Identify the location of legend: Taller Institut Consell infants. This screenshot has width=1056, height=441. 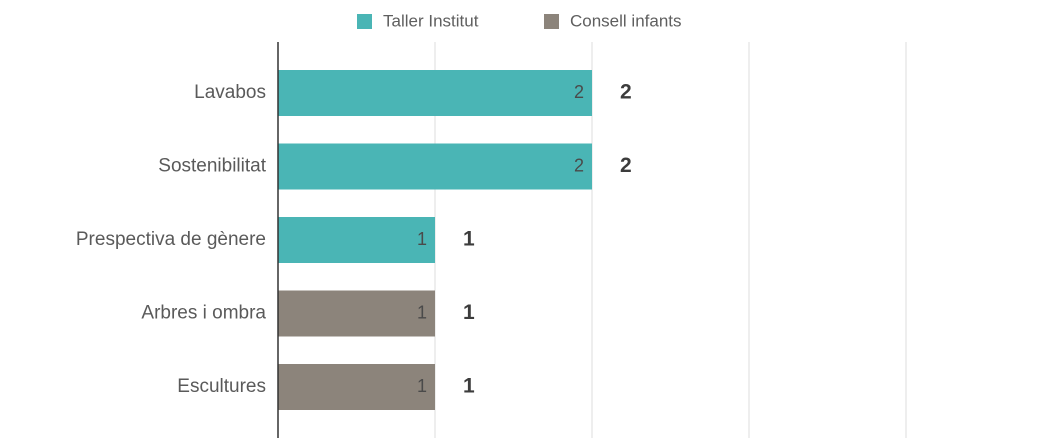
(519, 20).